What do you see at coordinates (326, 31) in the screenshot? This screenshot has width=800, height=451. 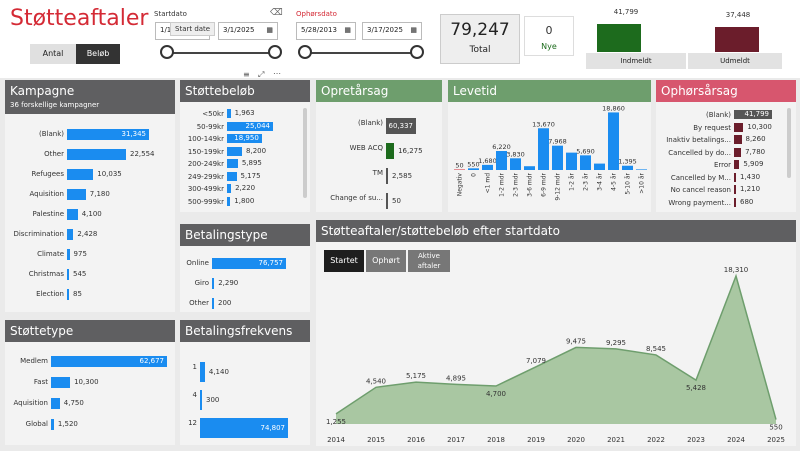 I see `end-from-input: 5/28/2013 ▦` at bounding box center [326, 31].